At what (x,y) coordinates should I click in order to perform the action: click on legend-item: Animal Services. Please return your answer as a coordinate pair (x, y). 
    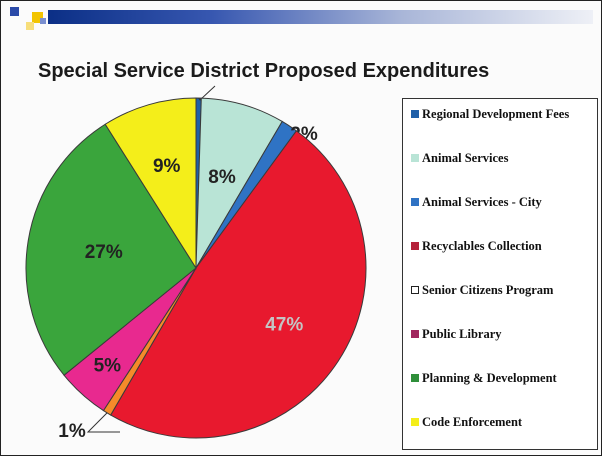
    Looking at the image, I should click on (459, 158).